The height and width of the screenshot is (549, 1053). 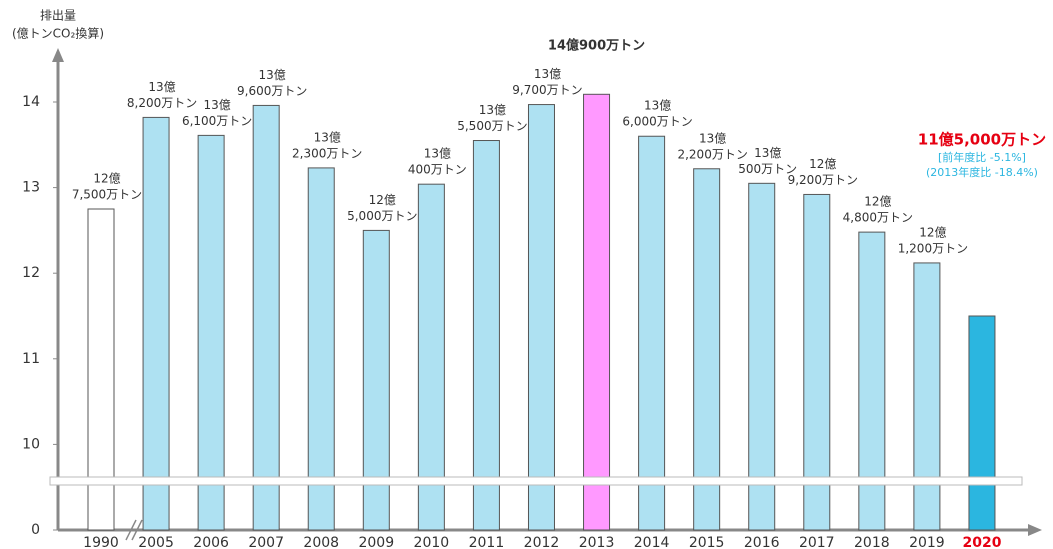 I want to click on x-tick-label: 2006, so click(x=211, y=542).